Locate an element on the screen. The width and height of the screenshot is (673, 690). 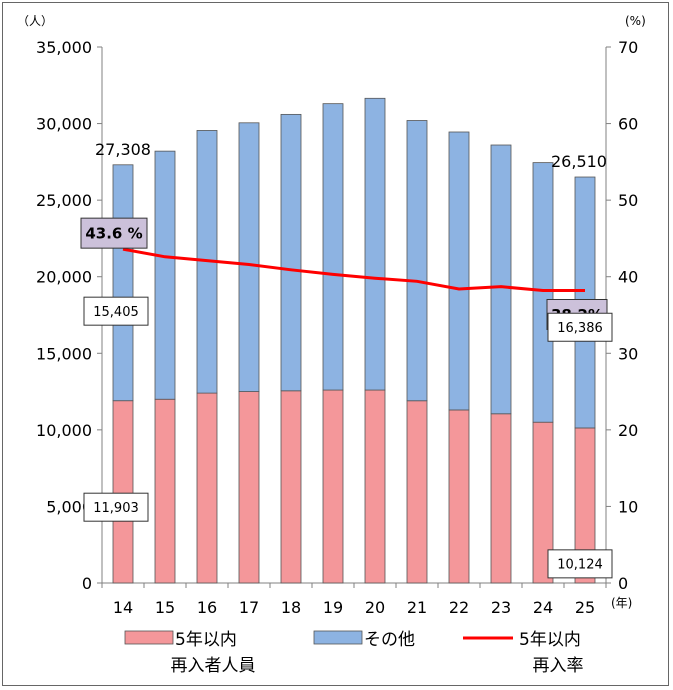
total-label-first: 27,308 is located at coordinates (123, 149).